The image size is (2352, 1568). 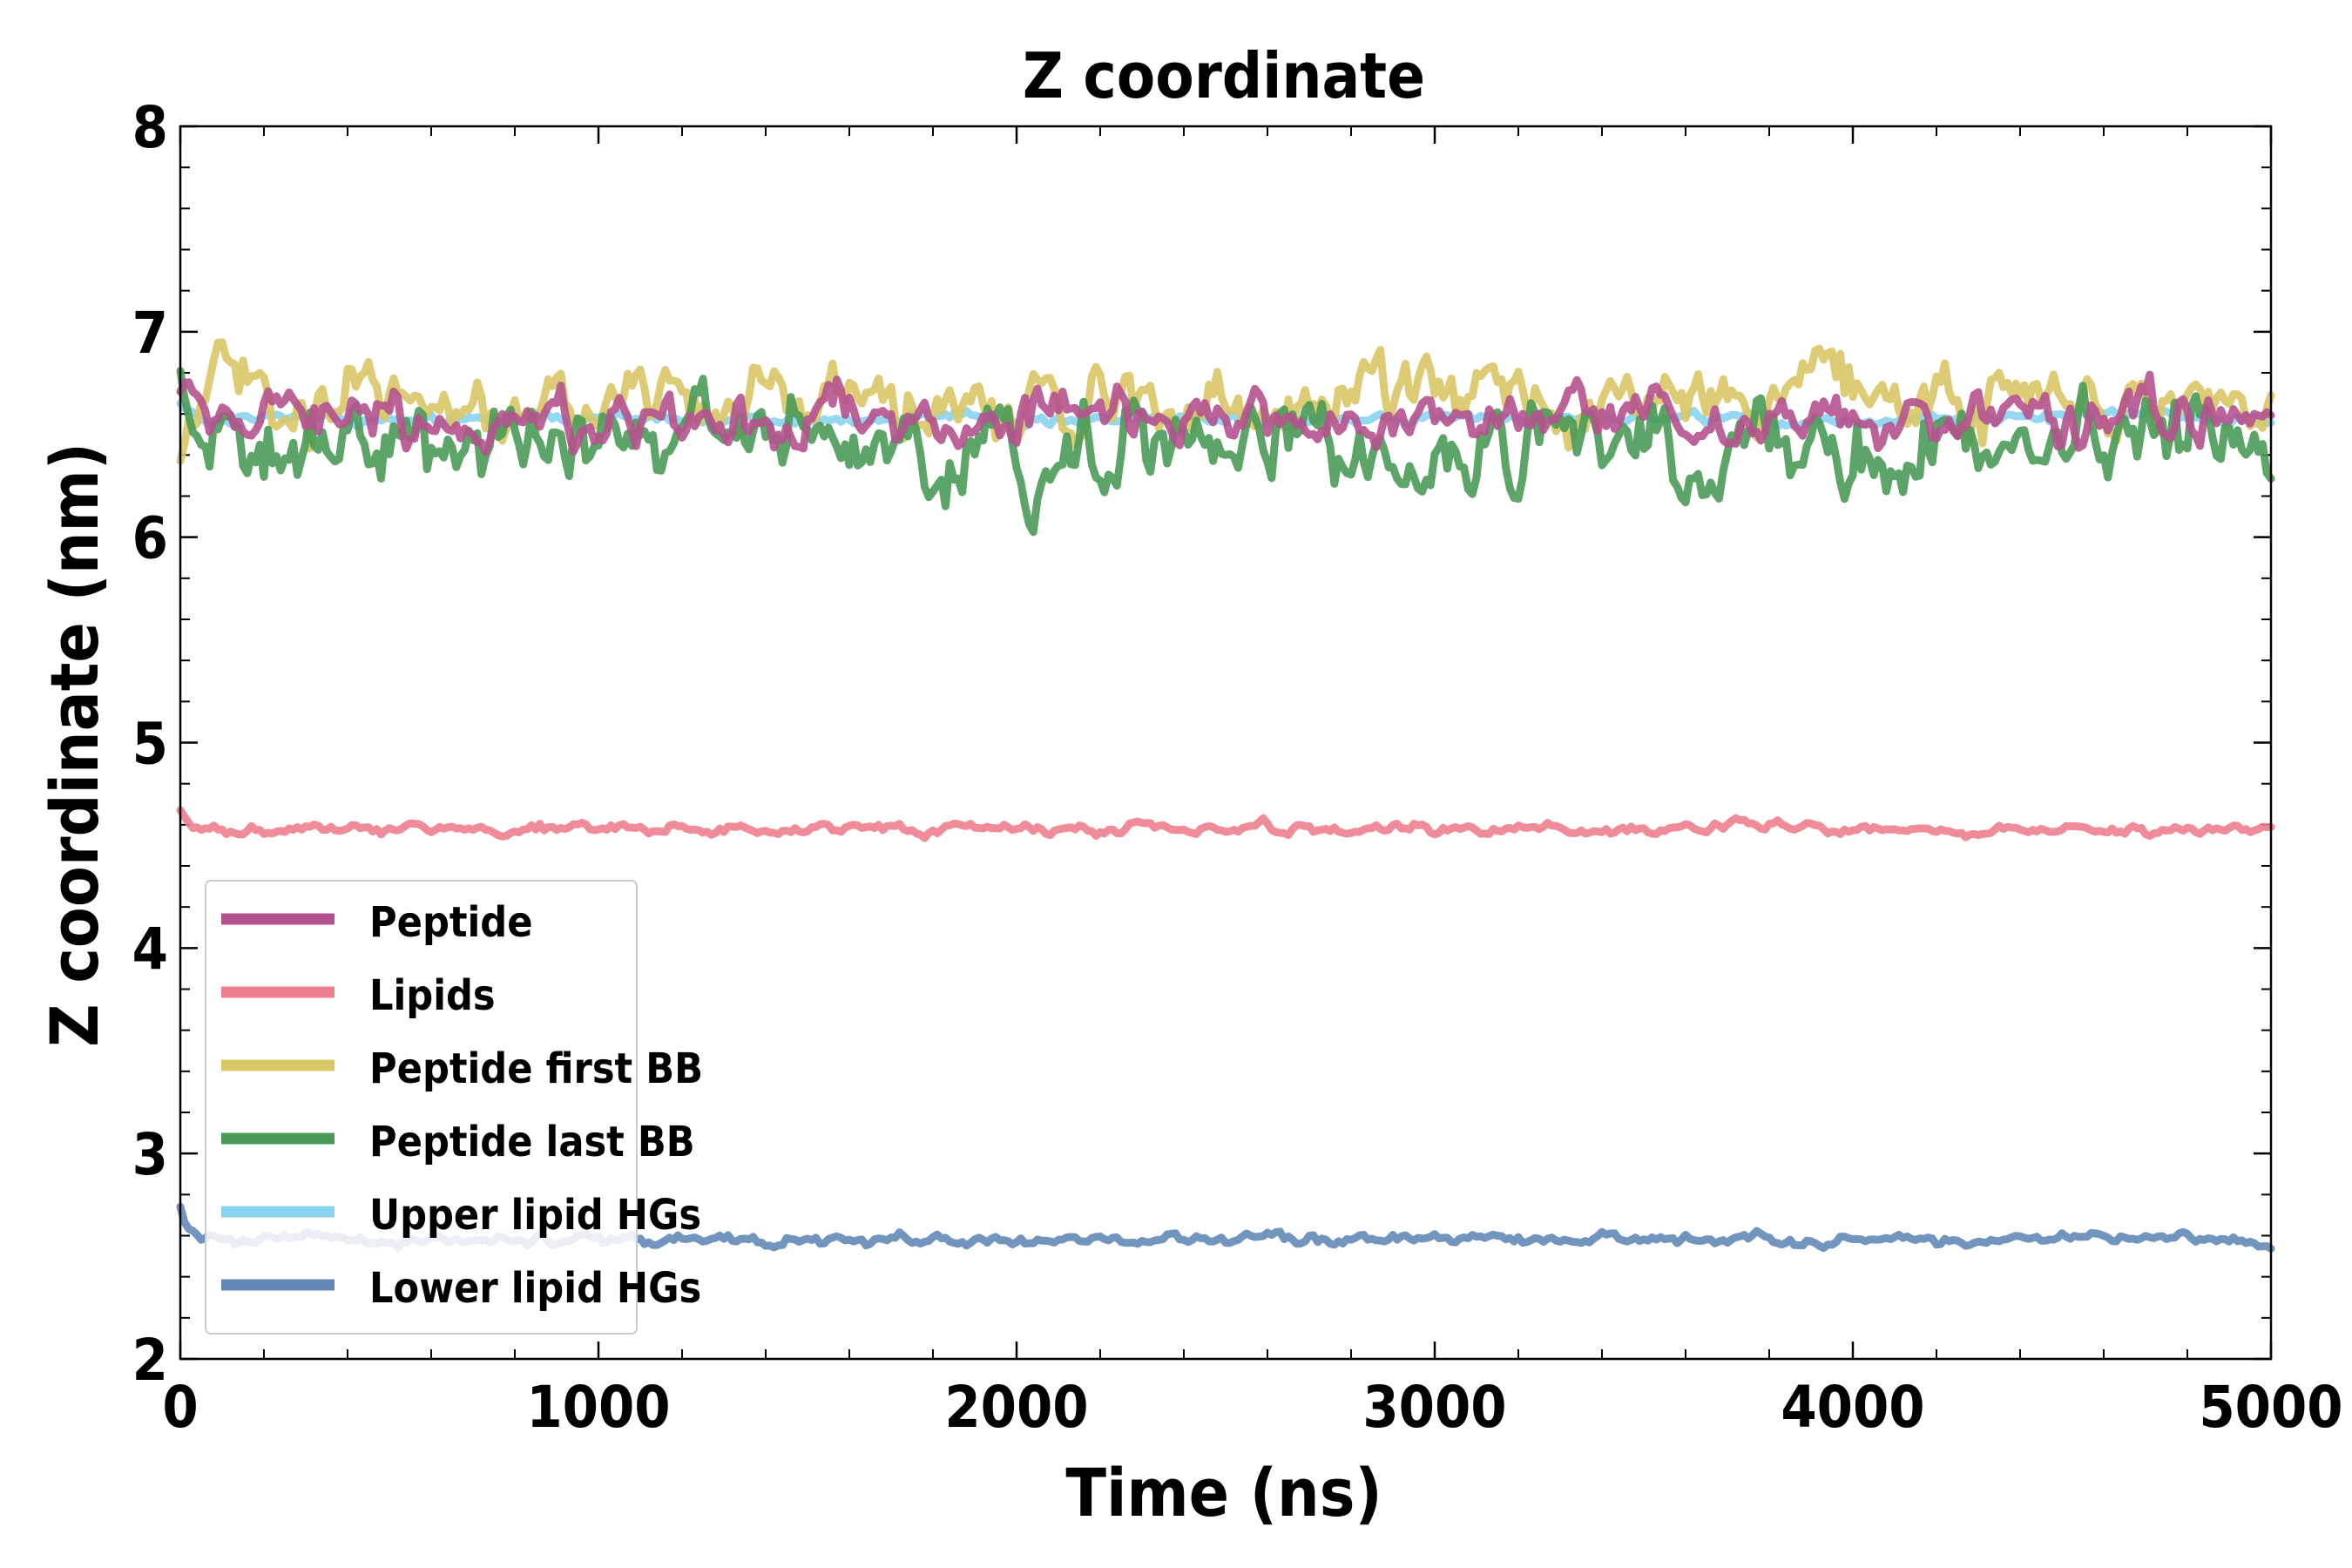 I want to click on chart-title: Z coordinate, so click(x=1224, y=75).